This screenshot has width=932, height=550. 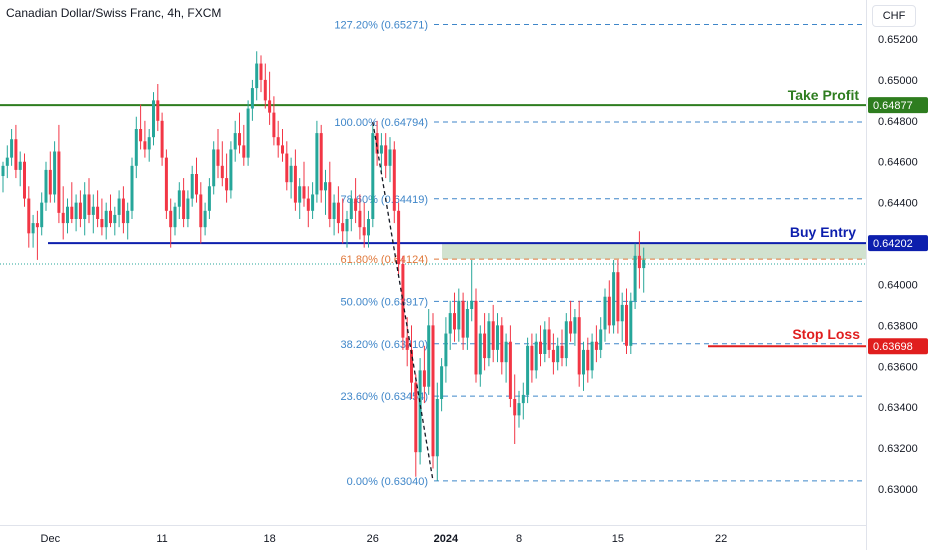 What do you see at coordinates (384, 302) in the screenshot?
I see `fib-label: 50.00% (0.63917)` at bounding box center [384, 302].